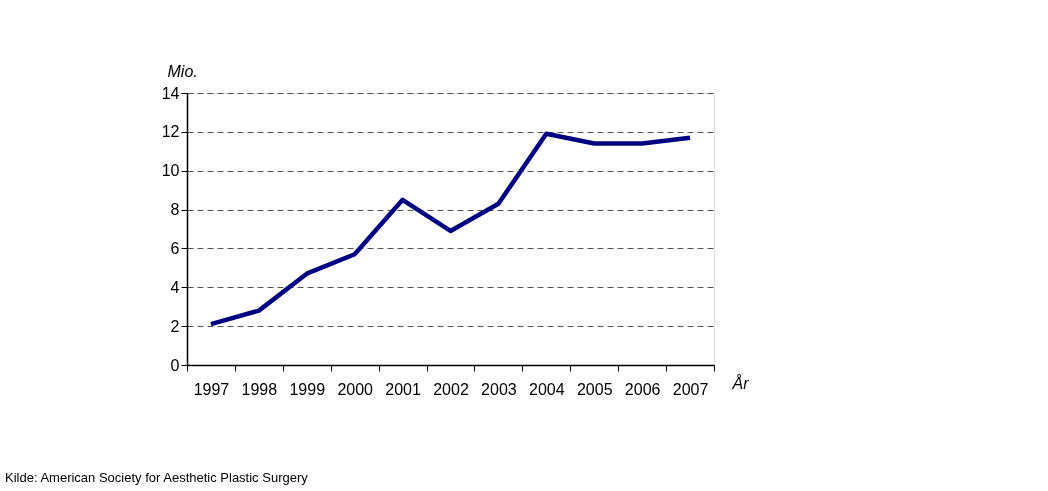 The image size is (1048, 491). What do you see at coordinates (170, 171) in the screenshot?
I see `y-tick-label: 10` at bounding box center [170, 171].